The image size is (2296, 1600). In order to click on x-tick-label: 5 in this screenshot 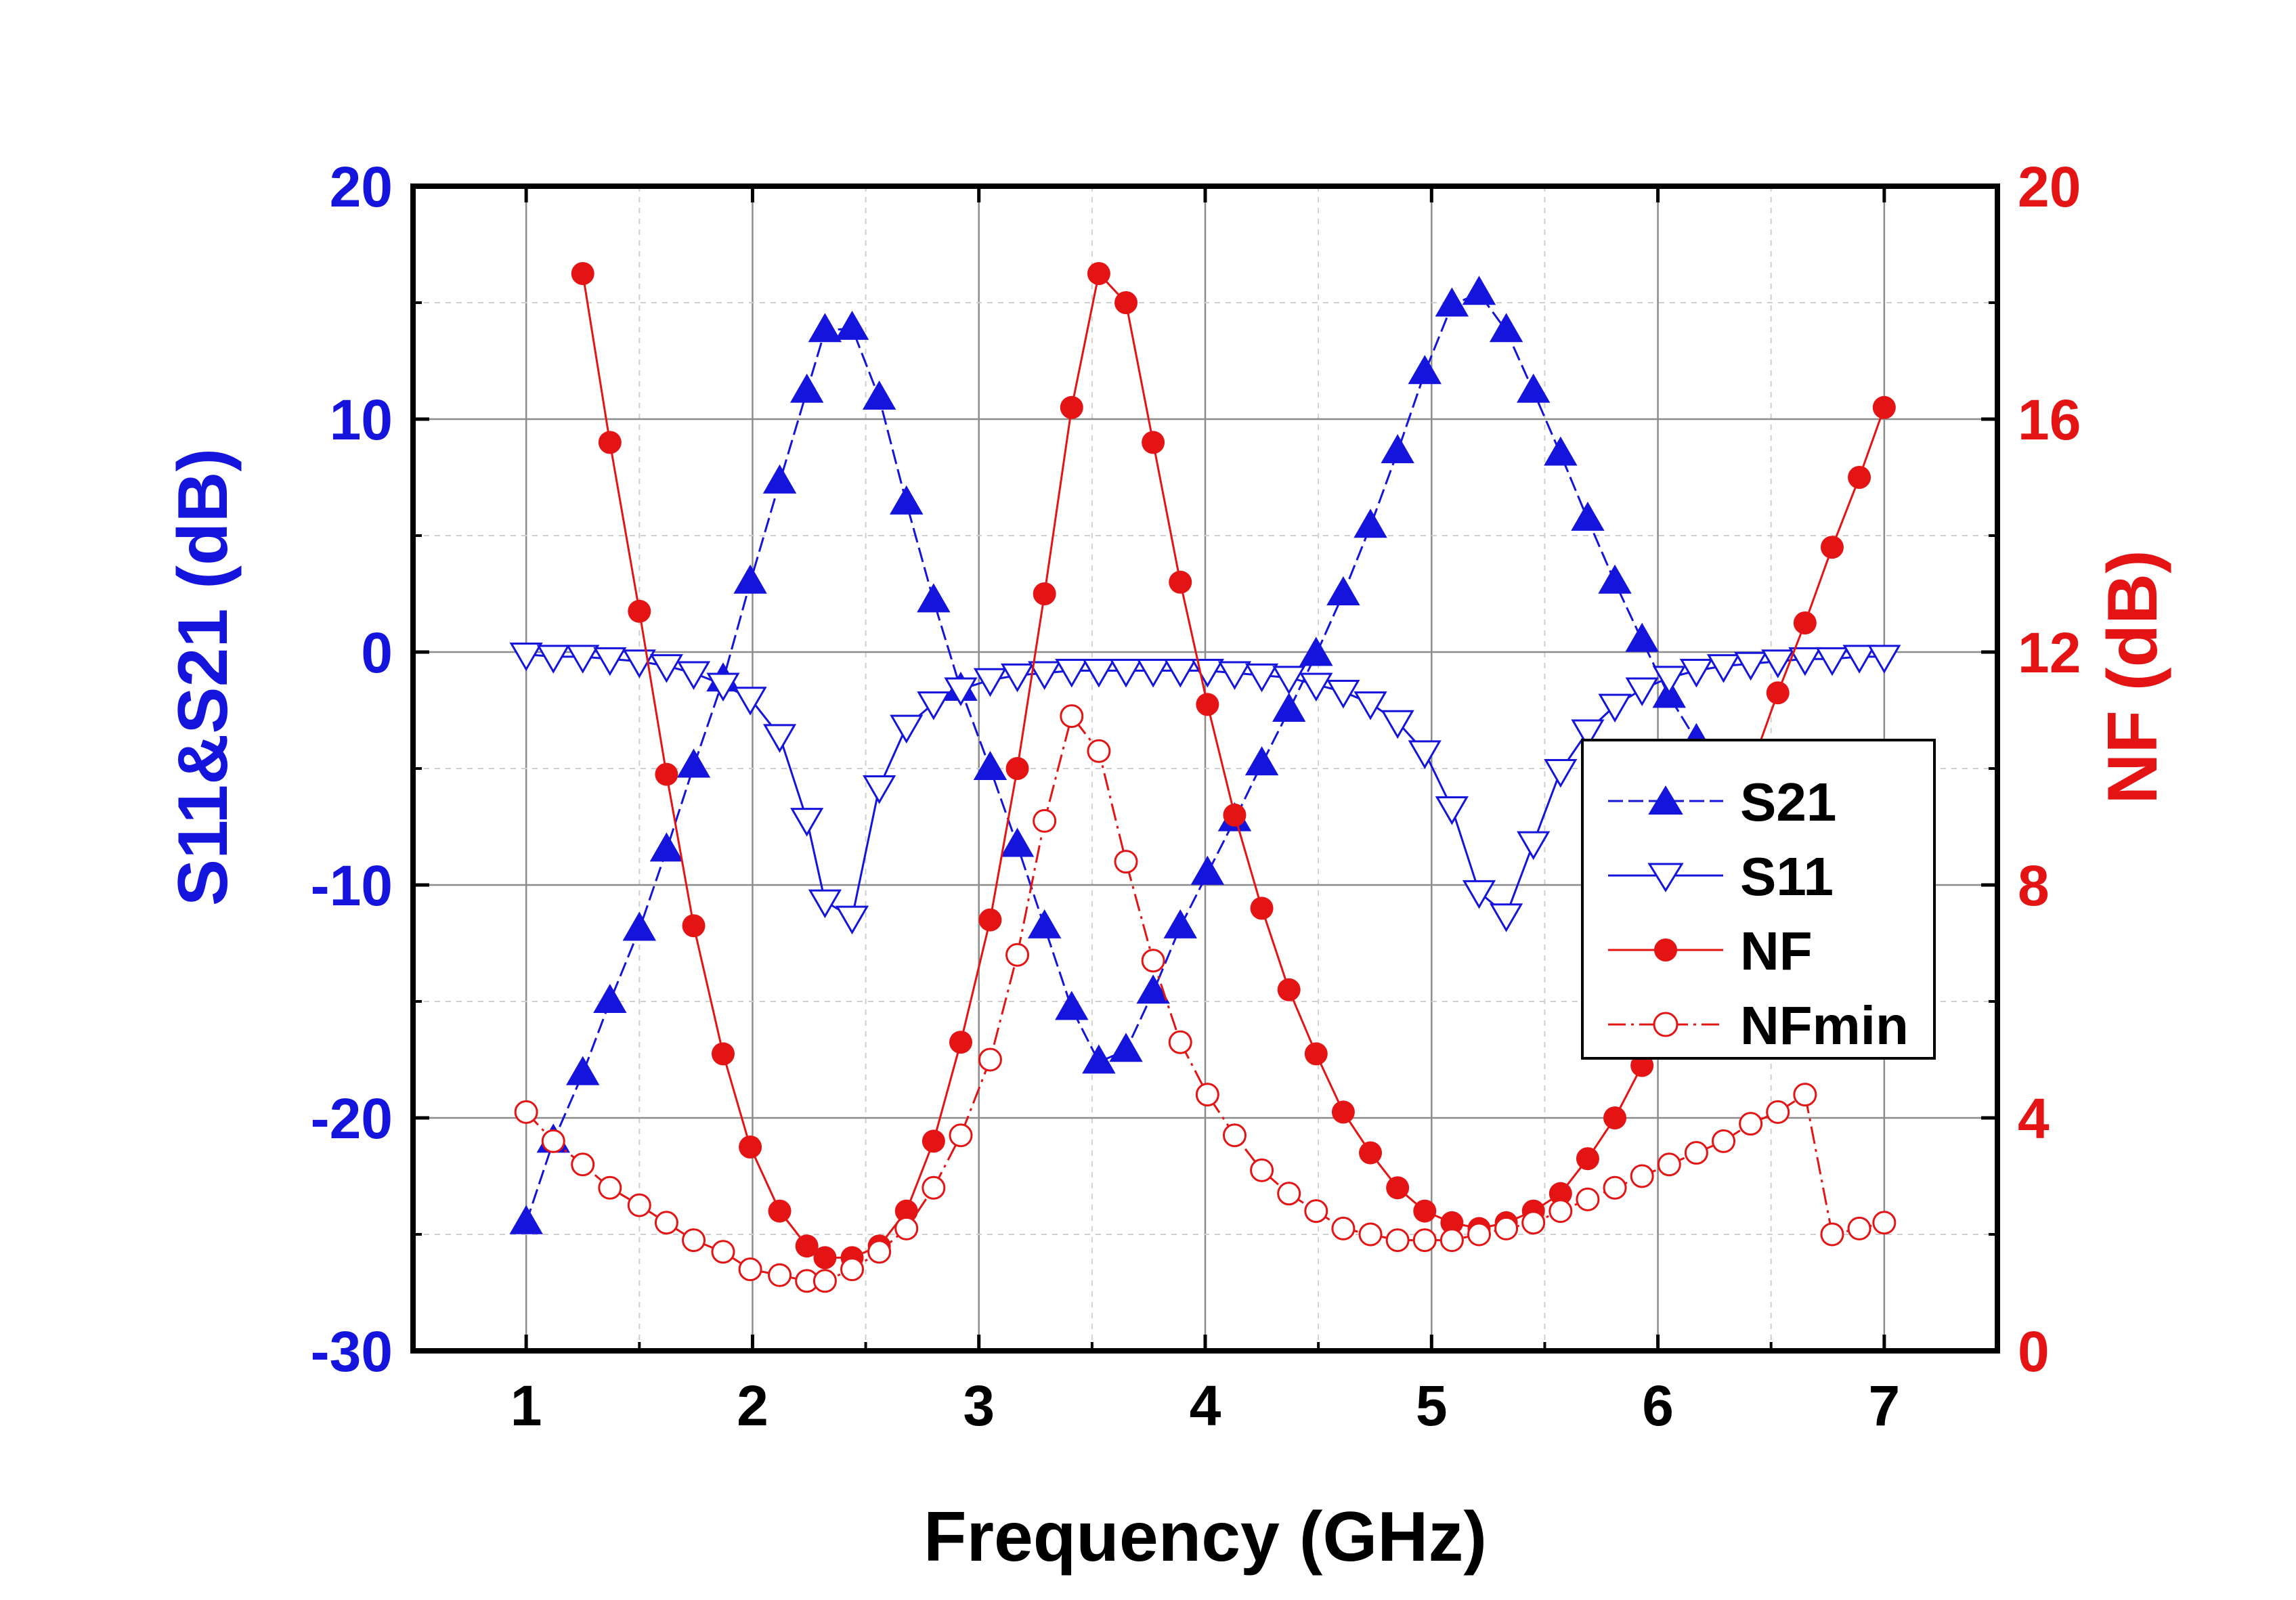, I will do `click(1432, 1405)`.